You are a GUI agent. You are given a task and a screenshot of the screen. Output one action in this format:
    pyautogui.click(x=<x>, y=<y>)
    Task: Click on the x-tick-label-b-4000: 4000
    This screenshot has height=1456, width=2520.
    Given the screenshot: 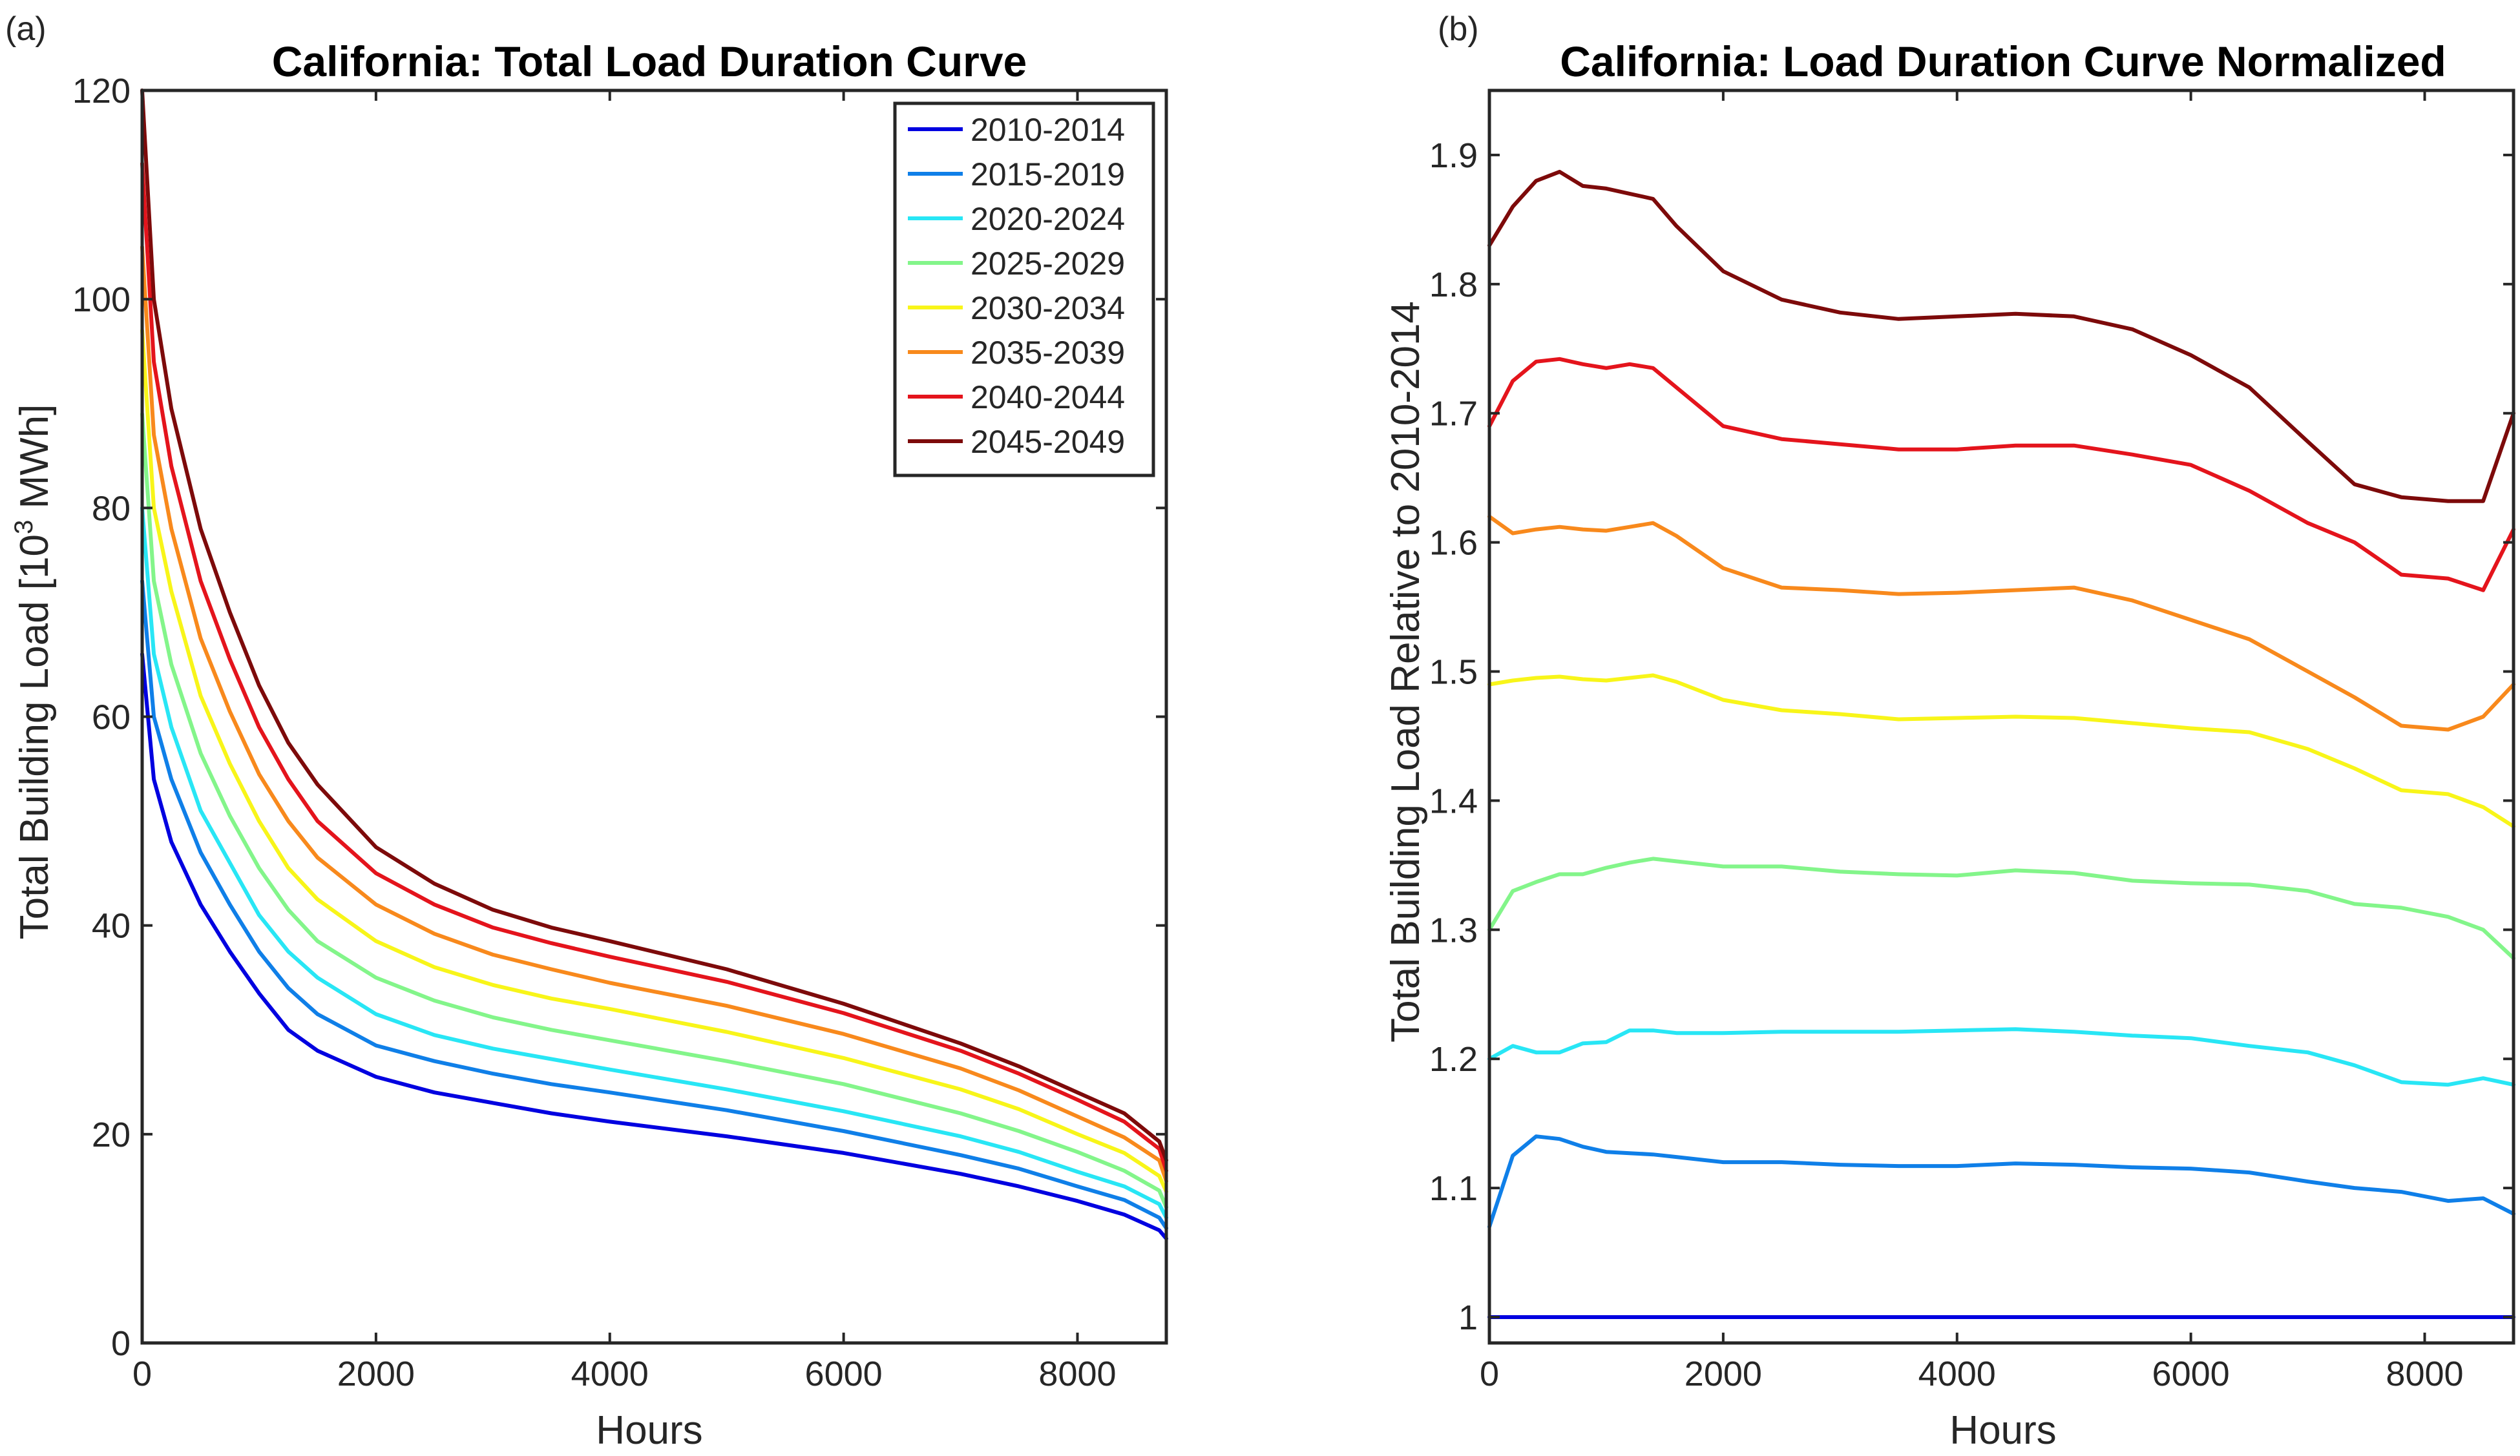 What is the action you would take?
    pyautogui.click(x=1957, y=1374)
    